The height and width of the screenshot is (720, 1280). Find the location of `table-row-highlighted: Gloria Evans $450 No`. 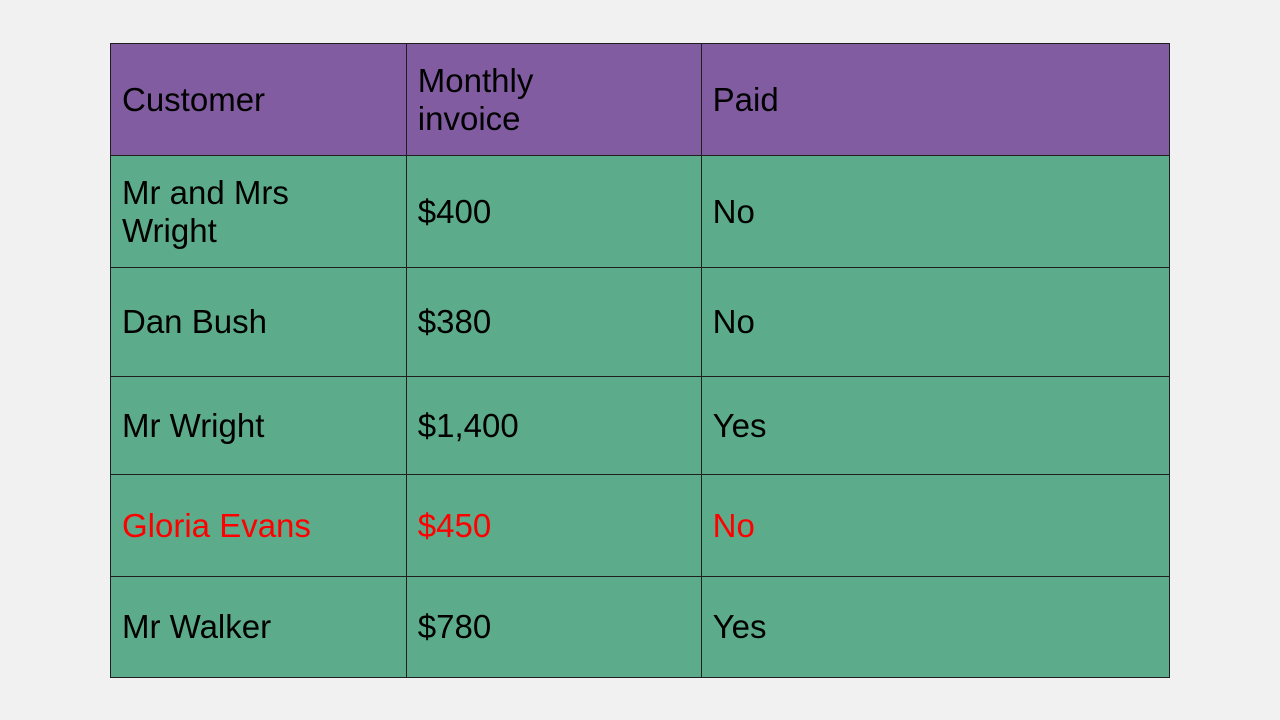

table-row-highlighted: Gloria Evans $450 No is located at coordinates (640, 525).